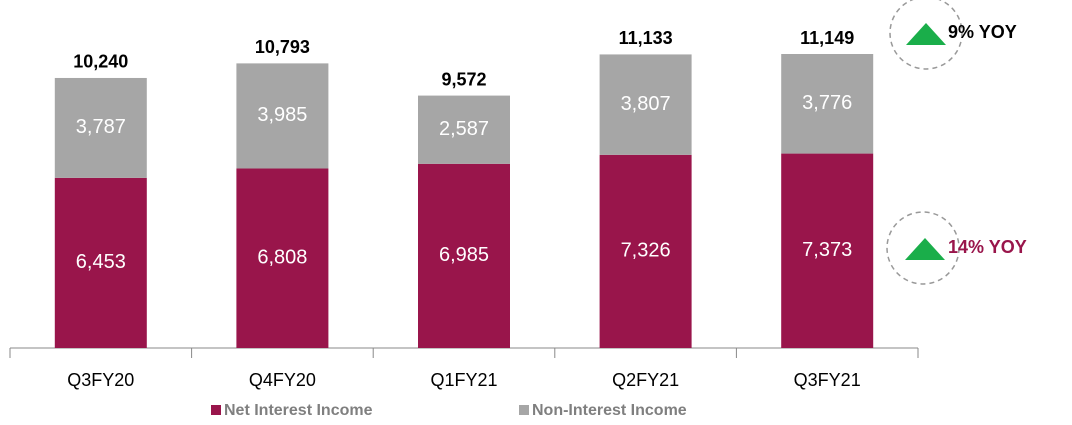 Image resolution: width=1072 pixels, height=425 pixels. I want to click on x-tick-label: Q3FY21, so click(827, 380).